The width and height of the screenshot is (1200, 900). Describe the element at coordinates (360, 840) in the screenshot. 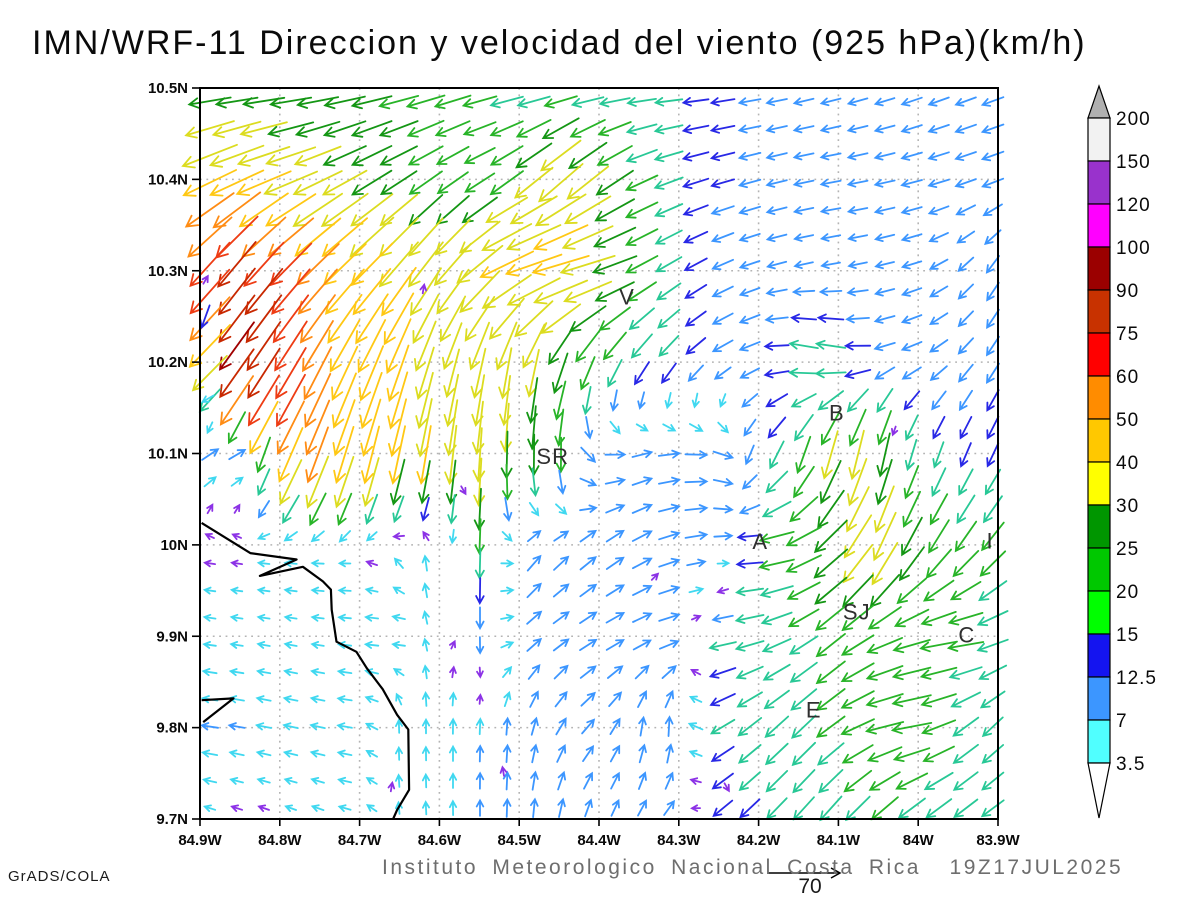

I see `lon-tick-label: 84.7W` at that location.